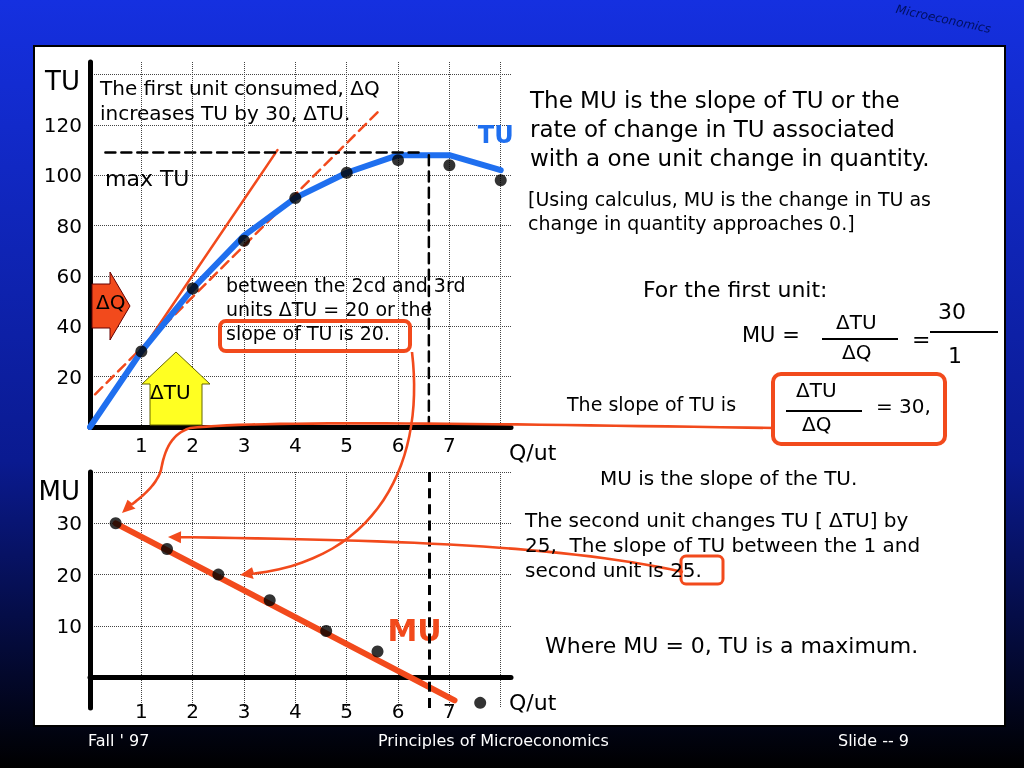 The image size is (1024, 768). I want to click on y-tick-label: 120, so click(62, 124).